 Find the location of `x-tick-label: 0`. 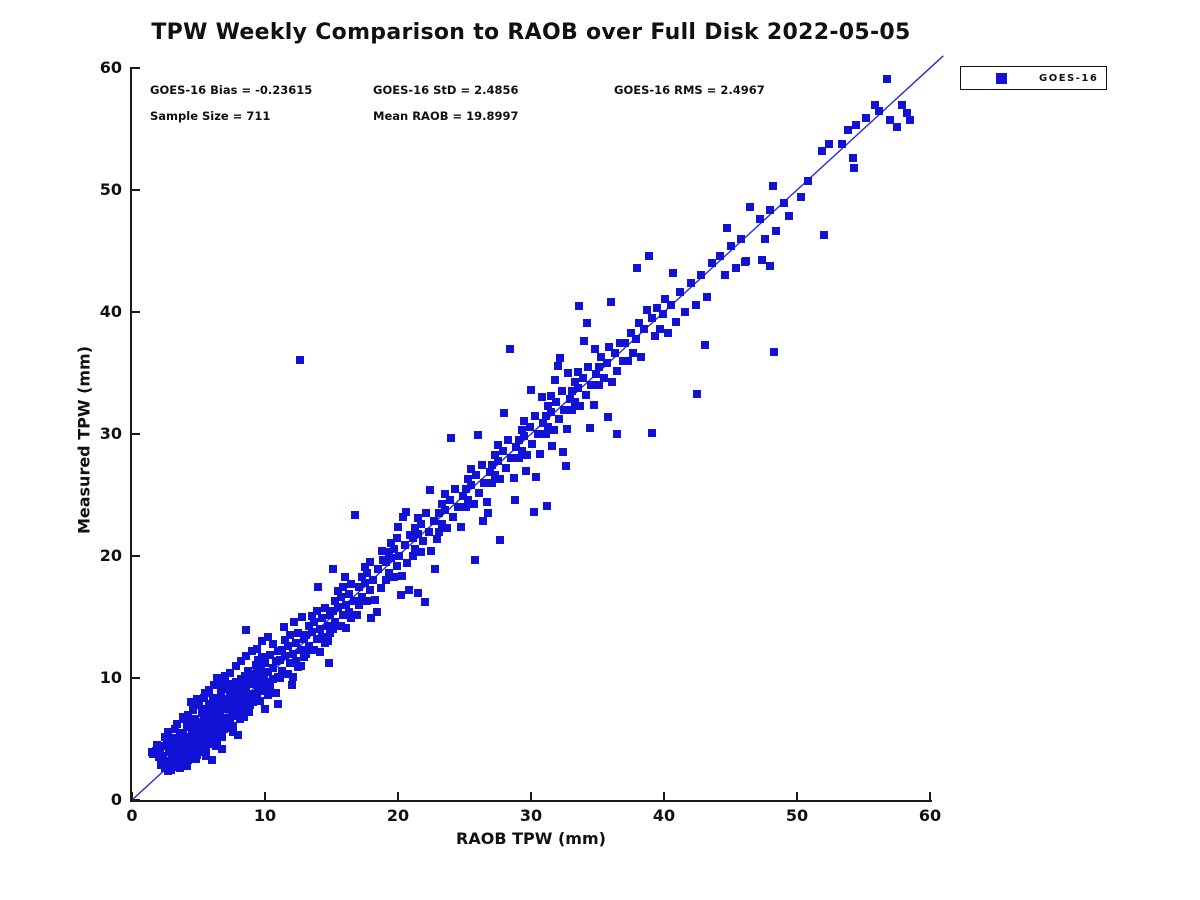

x-tick-label: 0 is located at coordinates (132, 815).